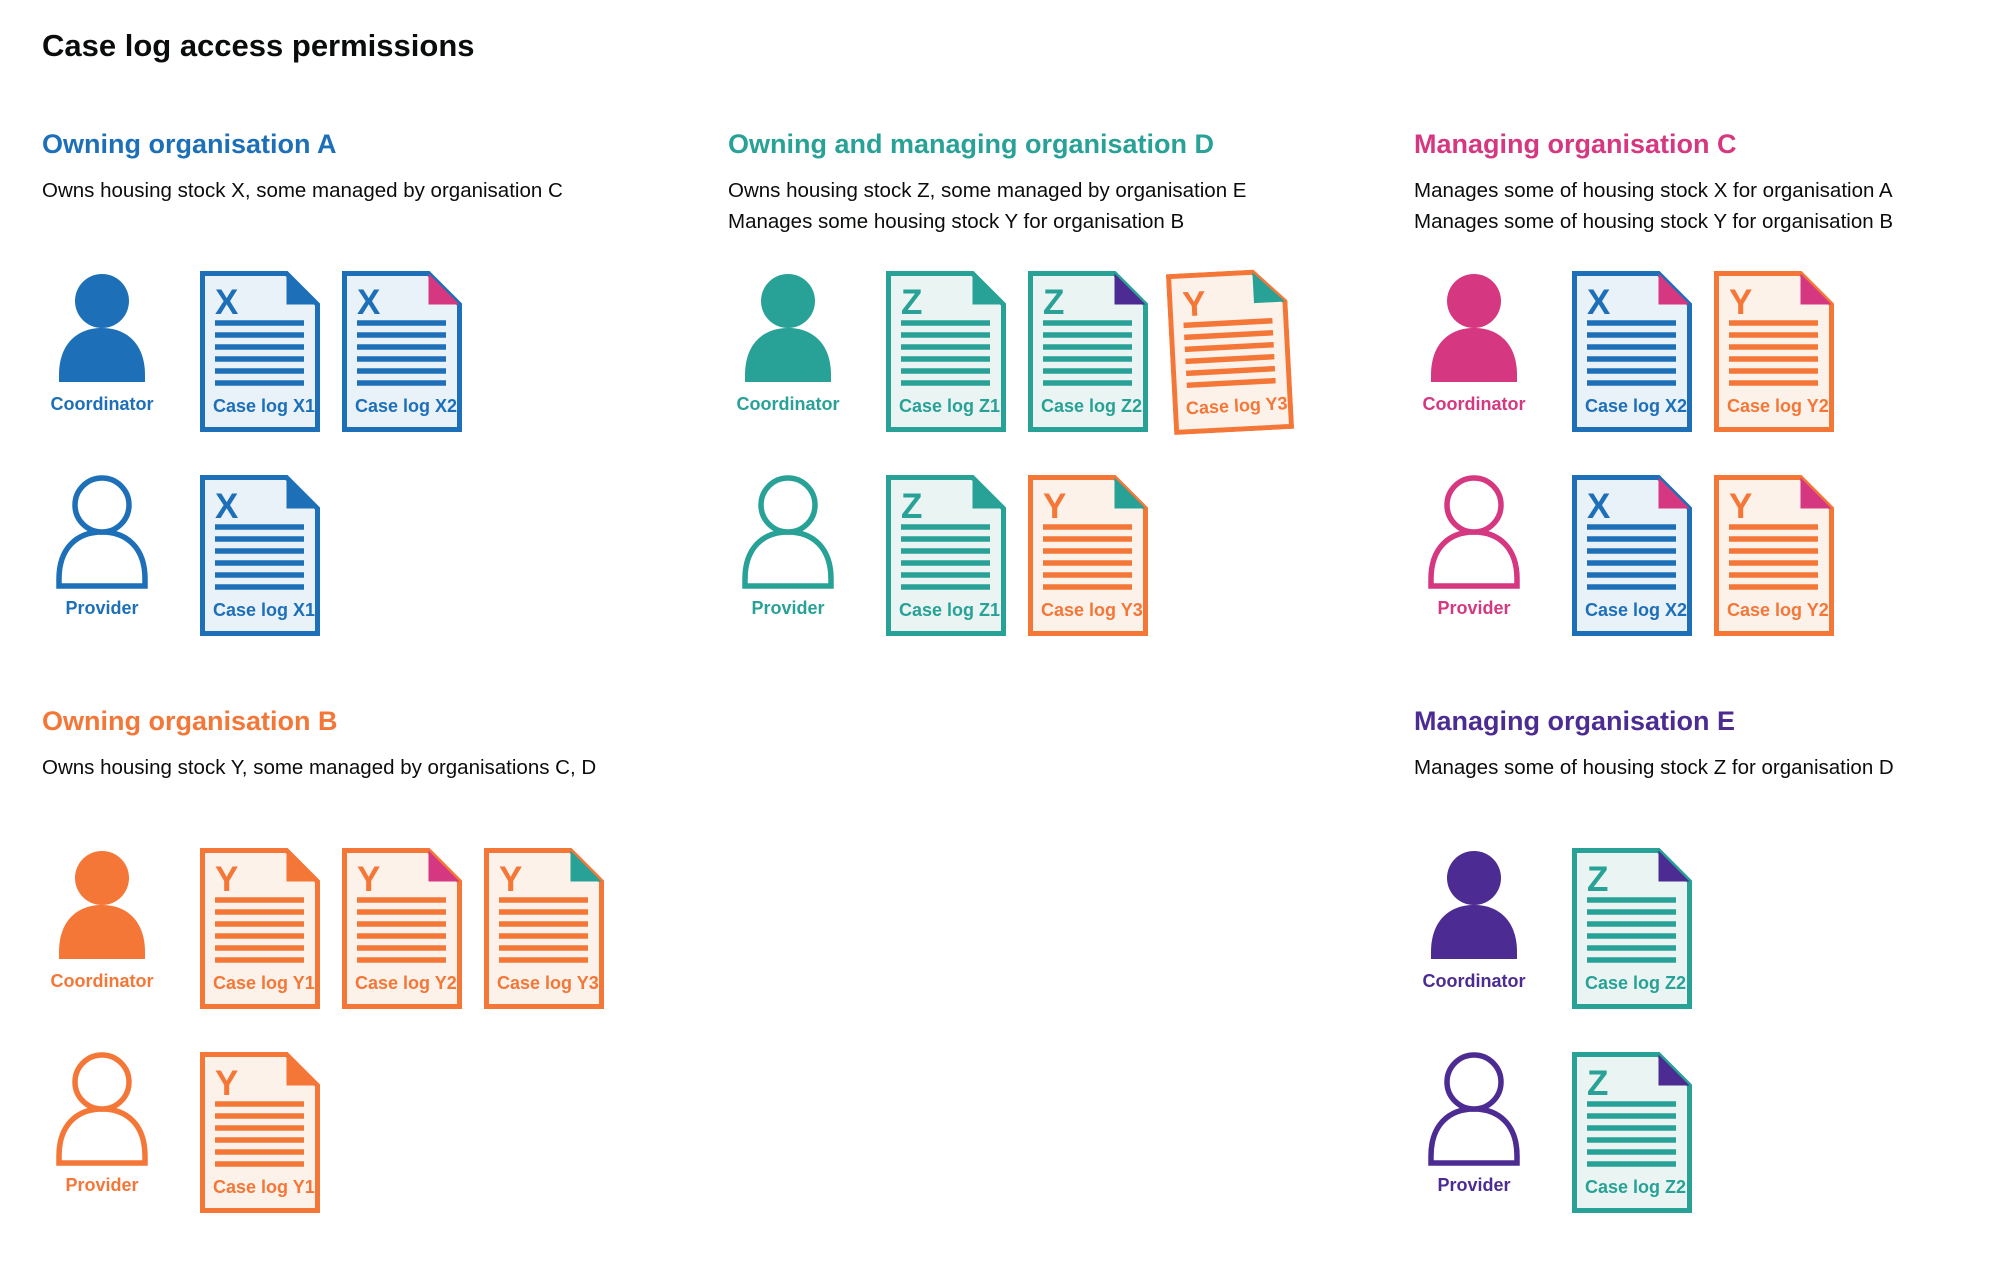 The width and height of the screenshot is (2000, 1280). I want to click on case-log-docs: Y Case log Y1, so click(260, 1132).